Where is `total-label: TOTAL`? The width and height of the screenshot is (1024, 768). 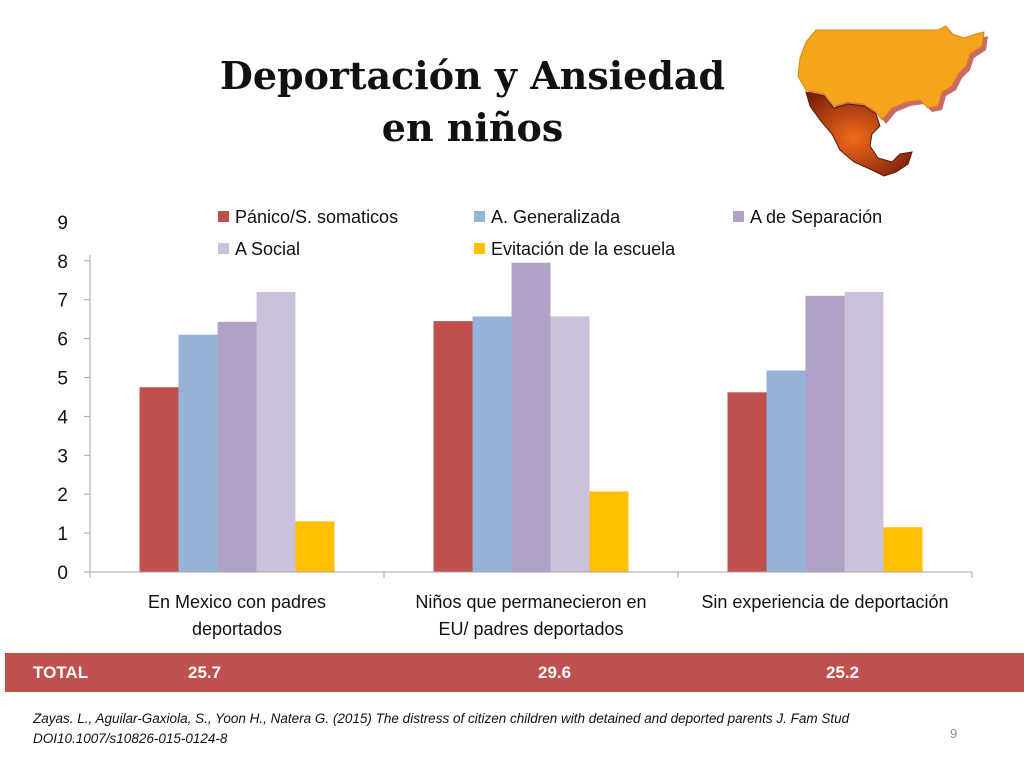
total-label: TOTAL is located at coordinates (61, 672).